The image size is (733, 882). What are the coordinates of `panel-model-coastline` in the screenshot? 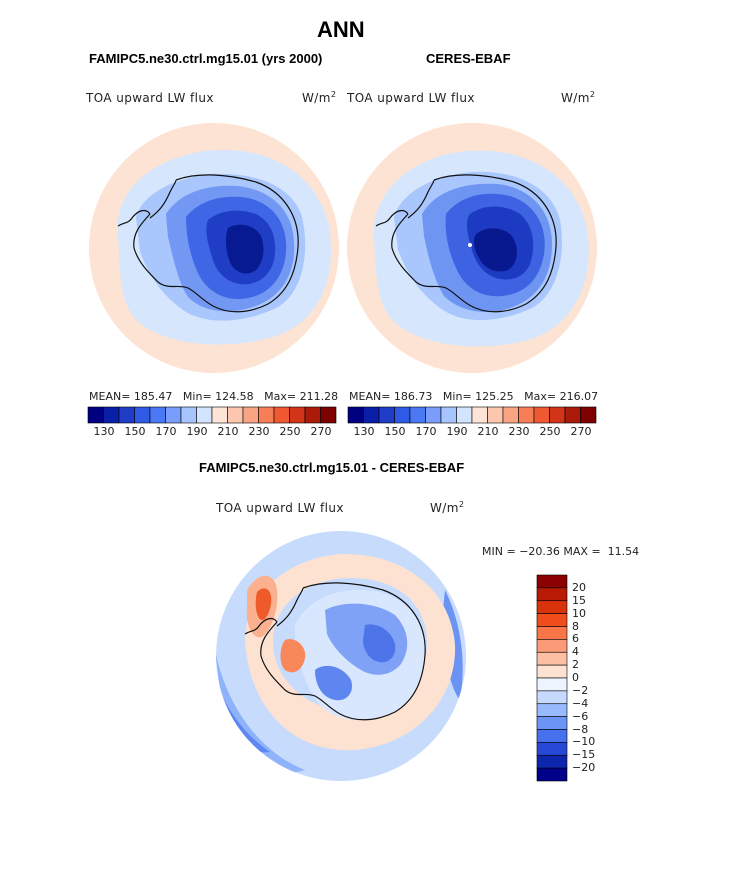 It's located at (208, 243).